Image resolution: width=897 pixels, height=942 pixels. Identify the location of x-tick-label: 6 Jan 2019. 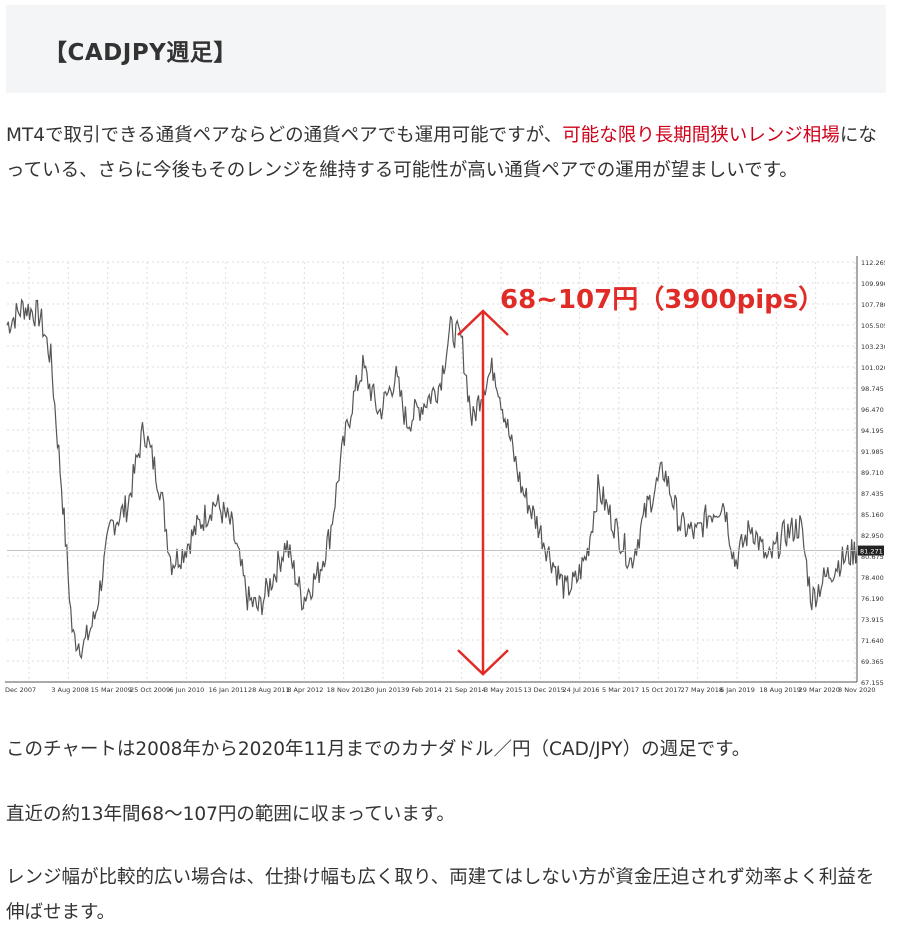
(737, 690).